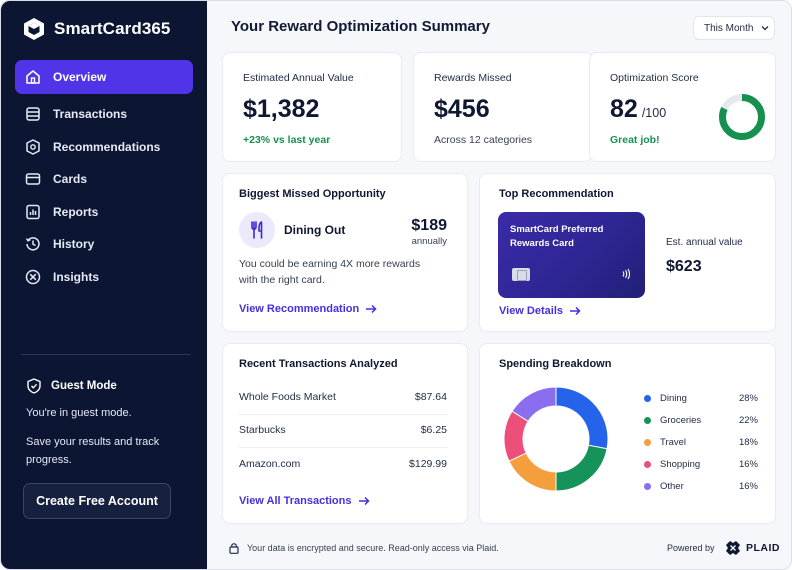 Image resolution: width=792 pixels, height=570 pixels. What do you see at coordinates (93, 451) in the screenshot?
I see `guest-save-text: Save your results and track progress.` at bounding box center [93, 451].